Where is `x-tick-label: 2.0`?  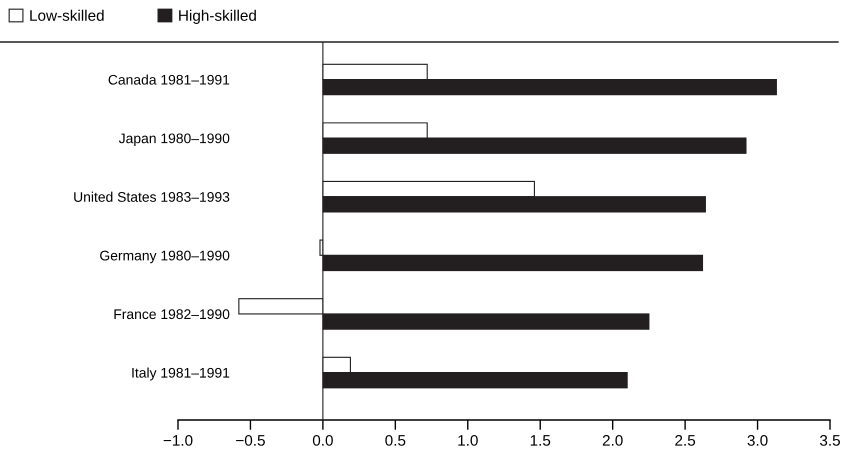 x-tick-label: 2.0 is located at coordinates (612, 440).